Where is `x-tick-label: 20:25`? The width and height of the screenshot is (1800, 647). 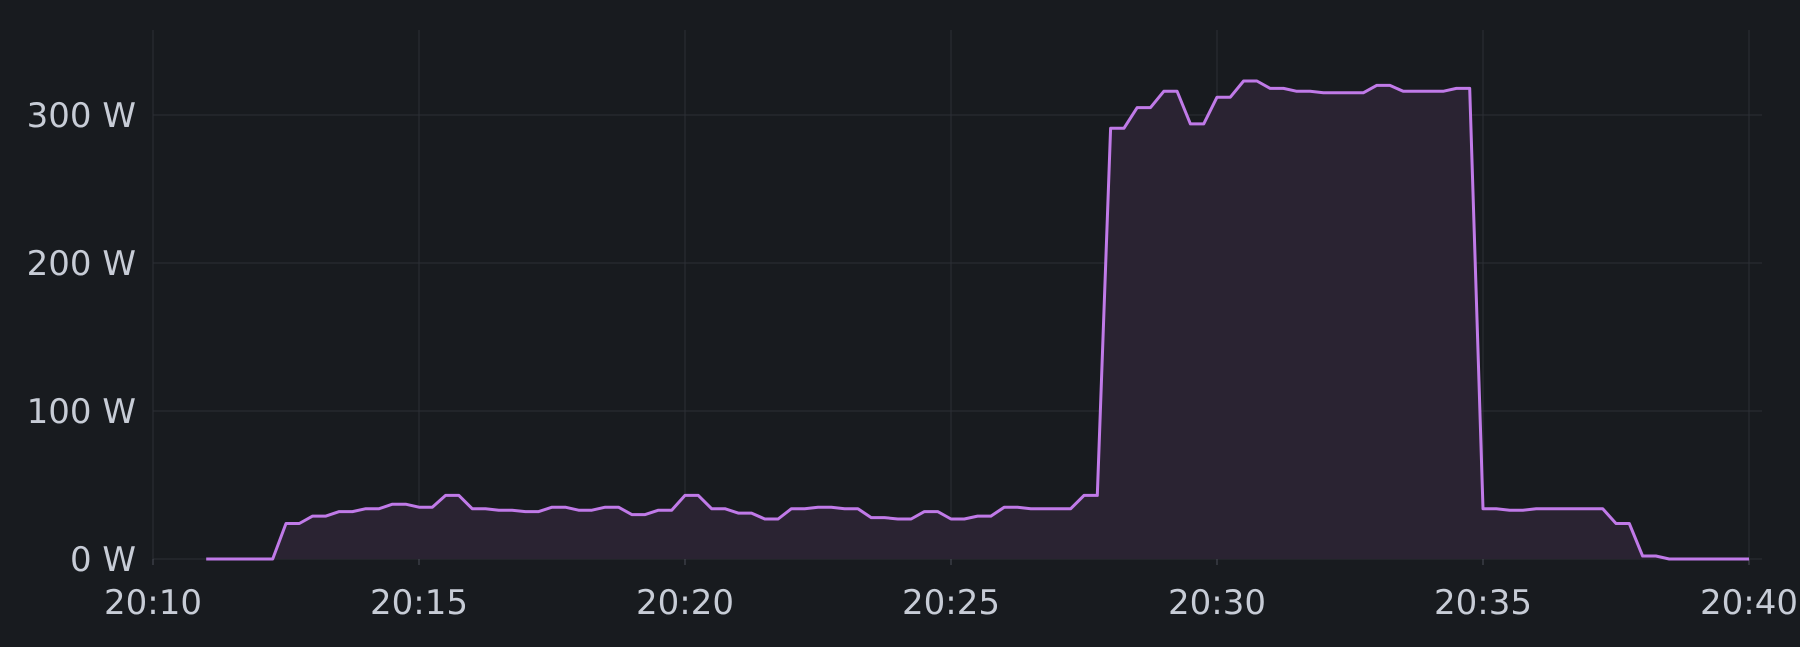 x-tick-label: 20:25 is located at coordinates (951, 603).